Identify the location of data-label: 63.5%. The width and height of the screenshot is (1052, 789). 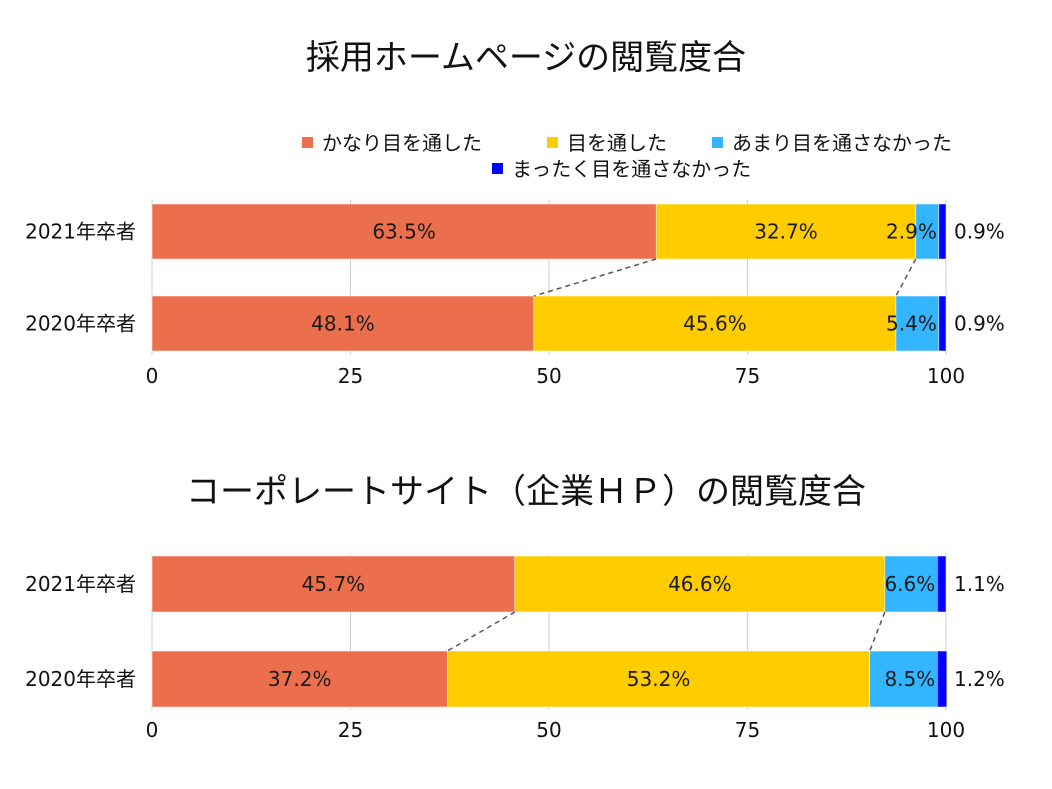
(404, 232).